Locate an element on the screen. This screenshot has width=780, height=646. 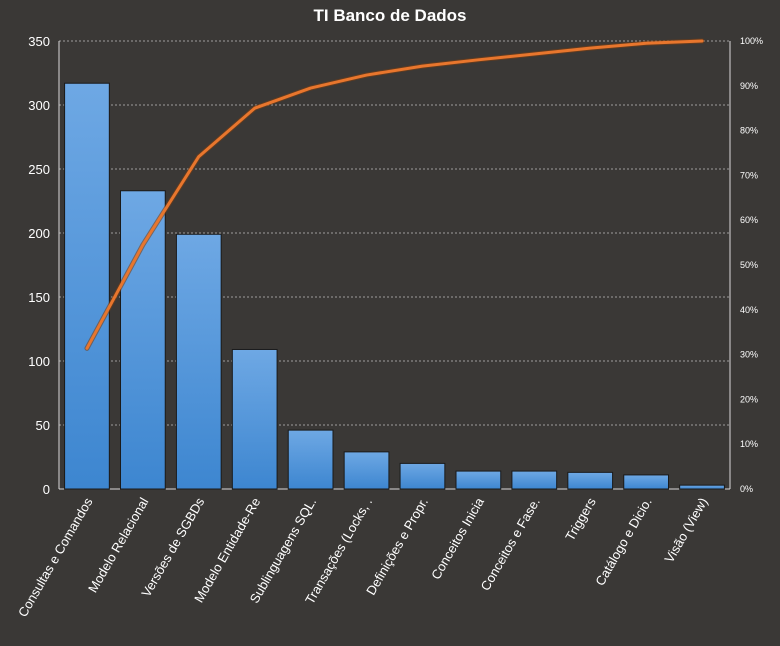
x-tick-label: Catálogo e Dicio. is located at coordinates (623, 541).